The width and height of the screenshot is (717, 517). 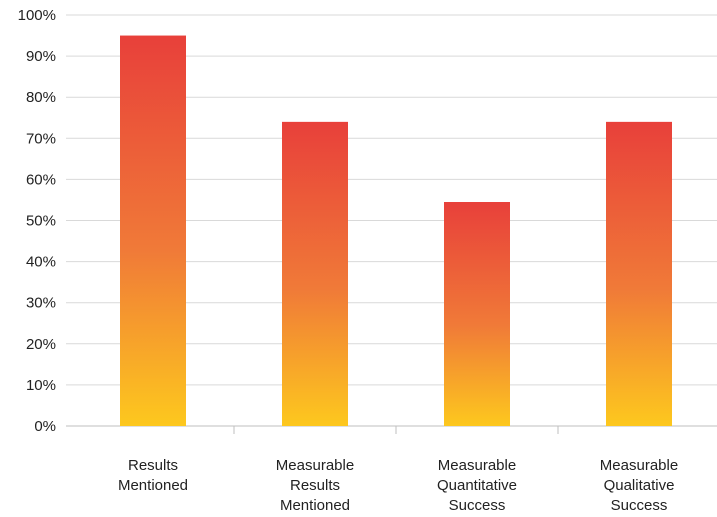 What do you see at coordinates (37, 15) in the screenshot?
I see `y-tick-label: 100%` at bounding box center [37, 15].